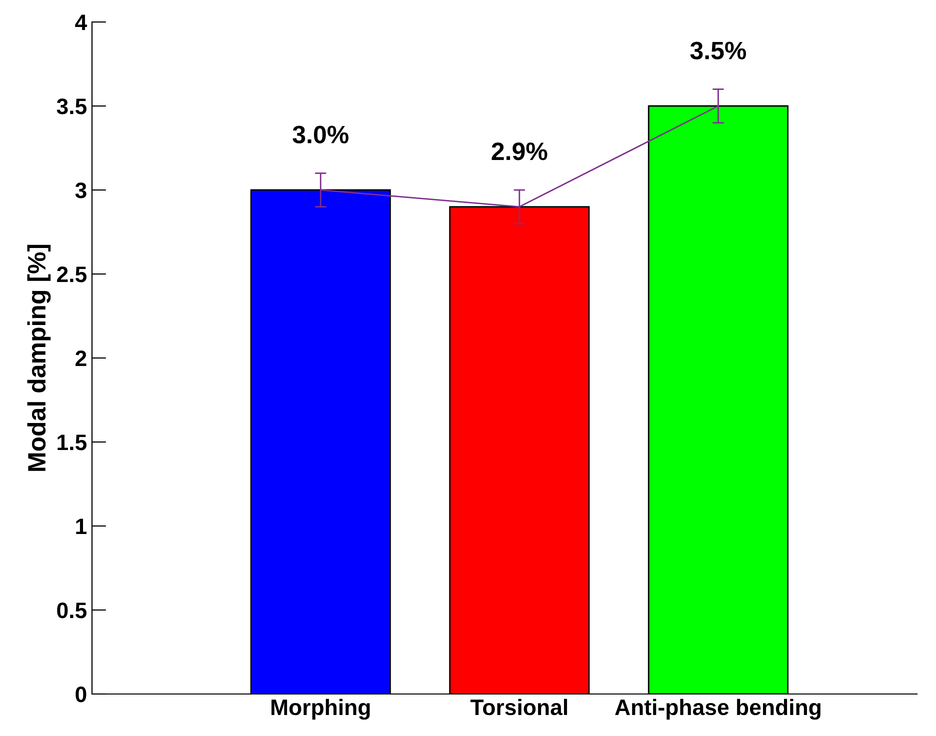 Image resolution: width=936 pixels, height=736 pixels. Describe the element at coordinates (81, 694) in the screenshot. I see `y-tick-label: 0` at that location.